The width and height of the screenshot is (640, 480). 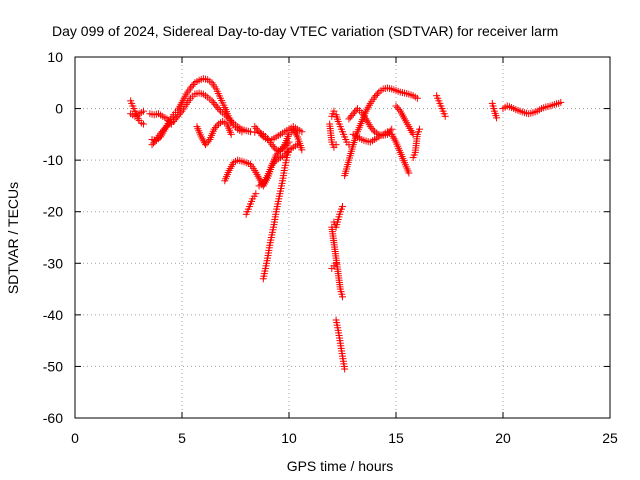 What do you see at coordinates (13, 238) in the screenshot?
I see `y-axis-label: SDTVAR / TECUs` at bounding box center [13, 238].